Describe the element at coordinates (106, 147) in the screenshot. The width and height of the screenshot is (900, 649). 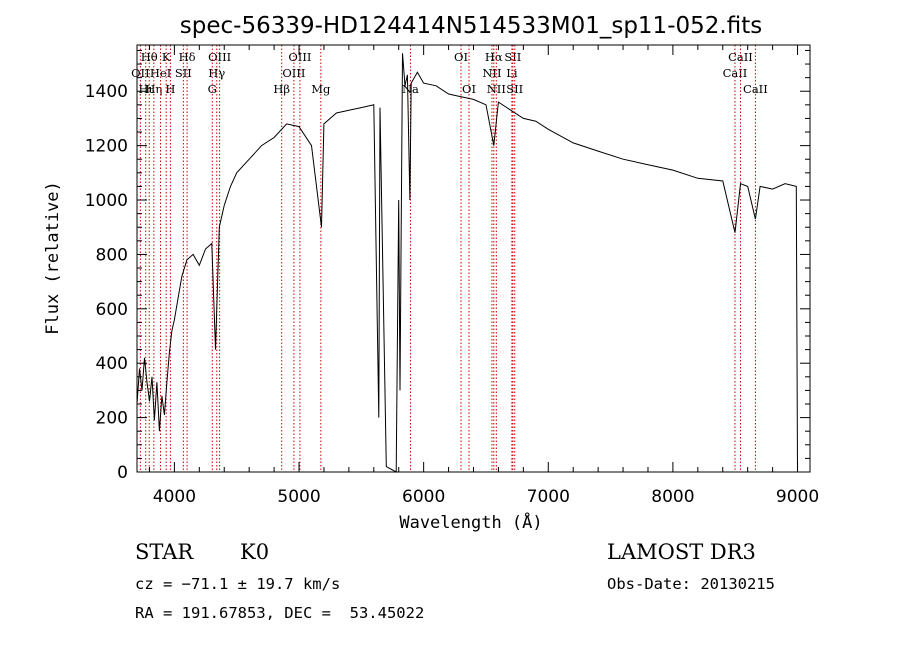
I see `y-tick-label: 1200` at that location.